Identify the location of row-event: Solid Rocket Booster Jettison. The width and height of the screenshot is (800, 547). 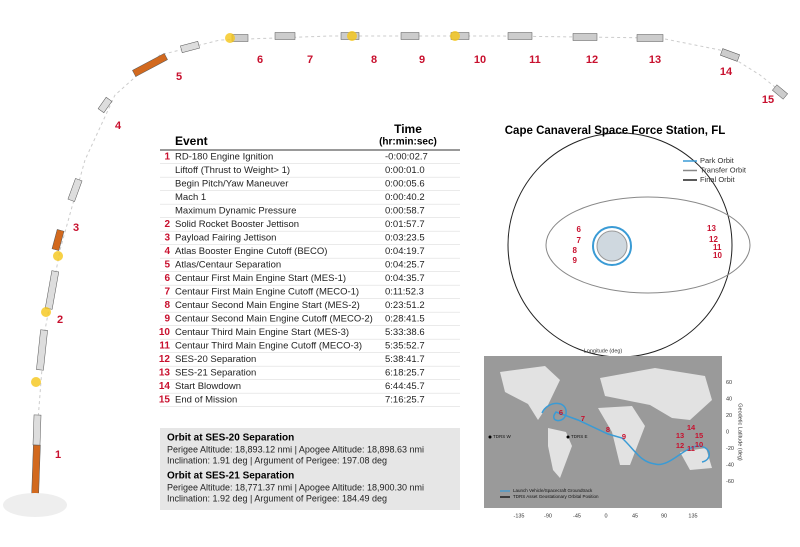
(237, 224).